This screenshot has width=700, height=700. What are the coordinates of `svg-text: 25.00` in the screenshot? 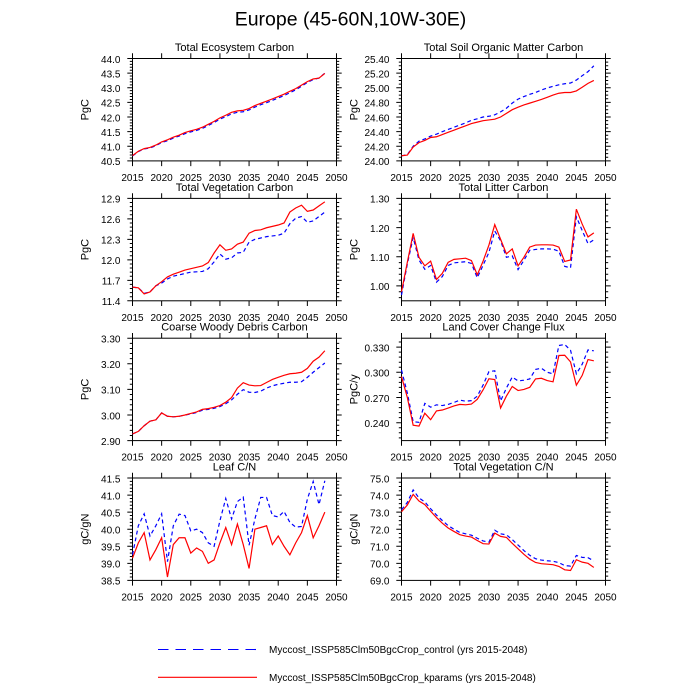 It's located at (376, 89).